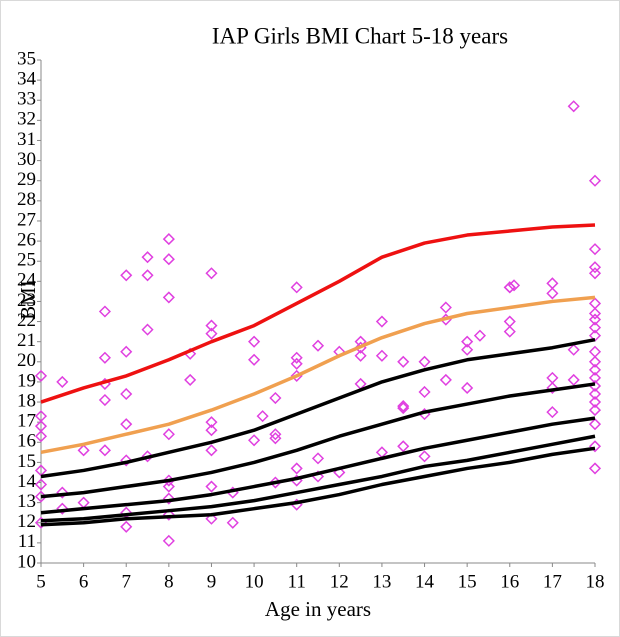 This screenshot has width=620, height=637. Describe the element at coordinates (360, 35) in the screenshot. I see `chart-title: IAP Girls BMI Chart 5-18 years` at that location.